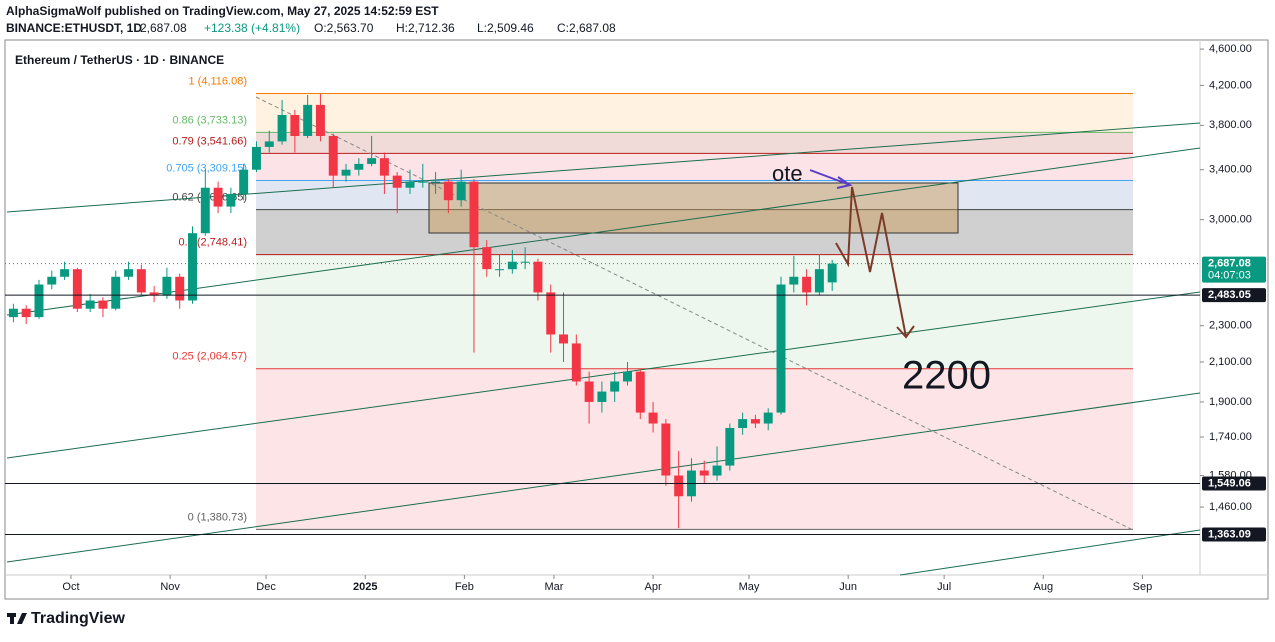 Image resolution: width=1275 pixels, height=642 pixels. What do you see at coordinates (1230, 437) in the screenshot?
I see `y-tick-label: 1,740.00` at bounding box center [1230, 437].